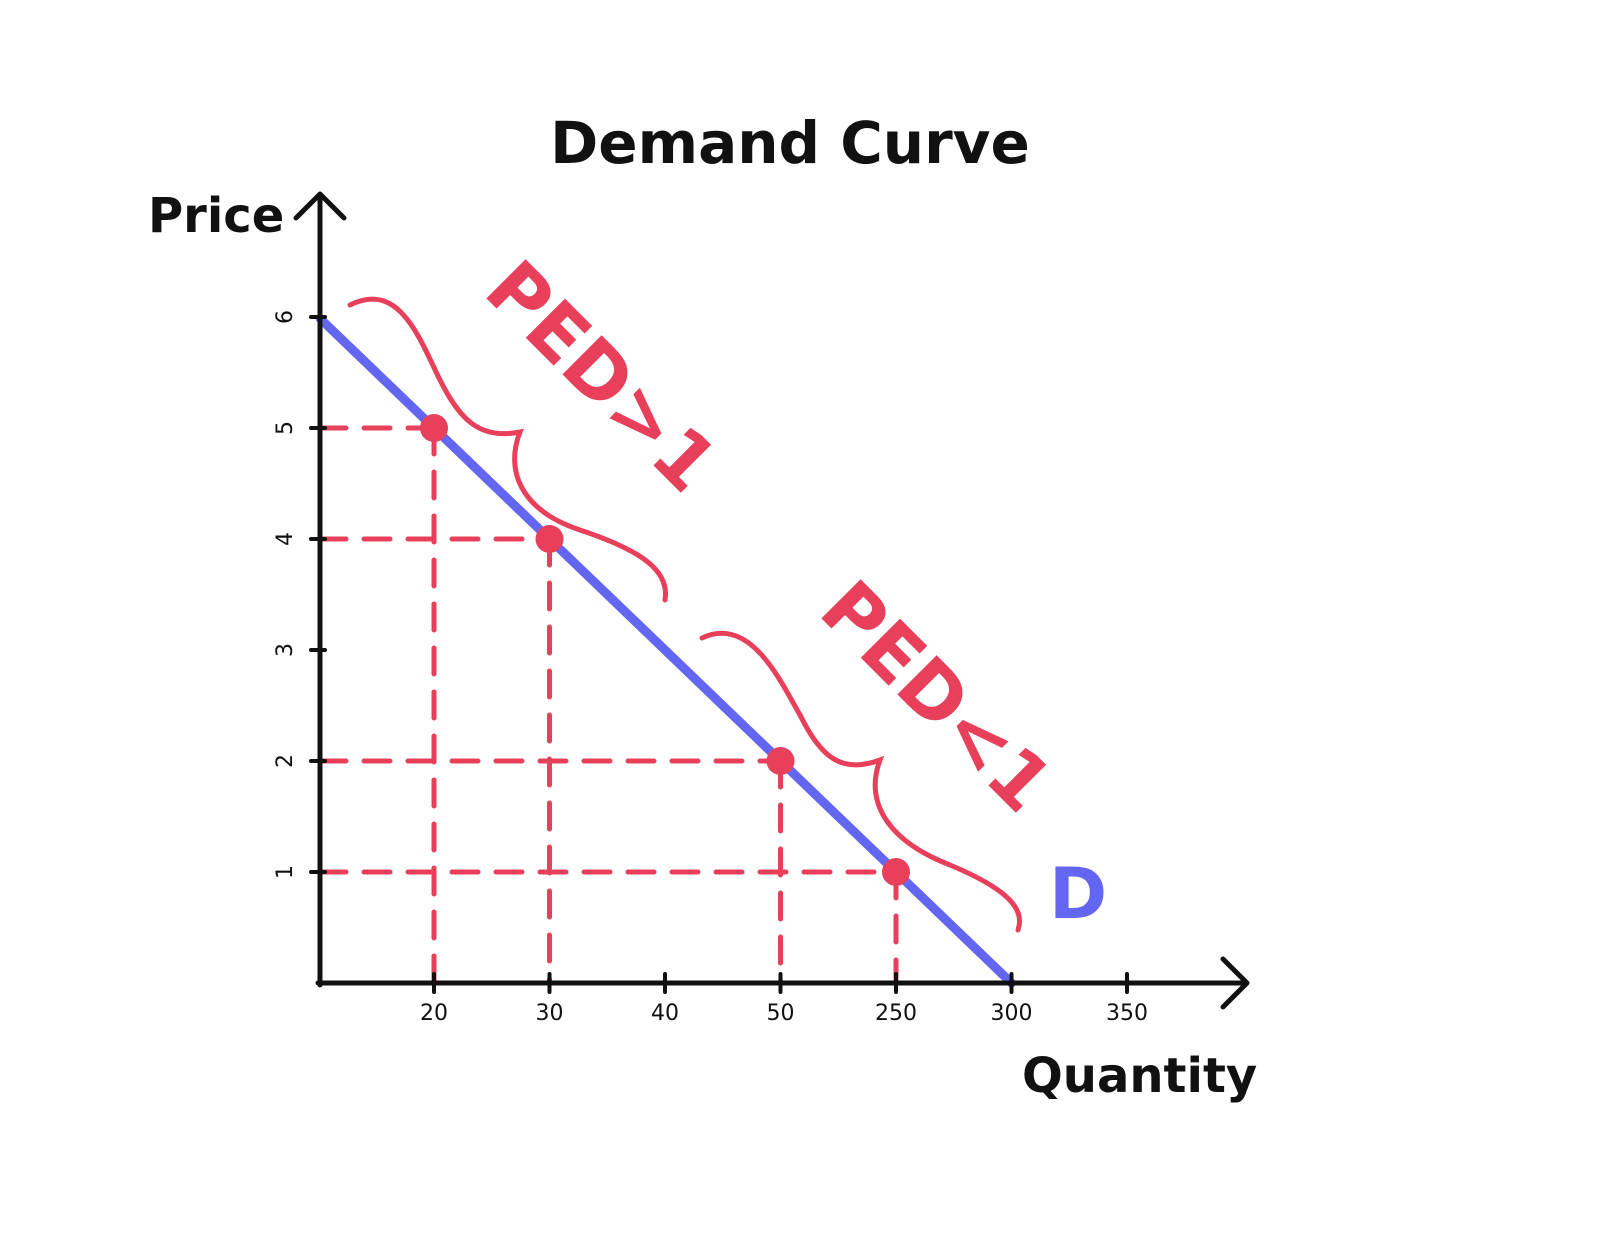  What do you see at coordinates (602, 376) in the screenshot?
I see `ped-elastic-label: PED>1` at bounding box center [602, 376].